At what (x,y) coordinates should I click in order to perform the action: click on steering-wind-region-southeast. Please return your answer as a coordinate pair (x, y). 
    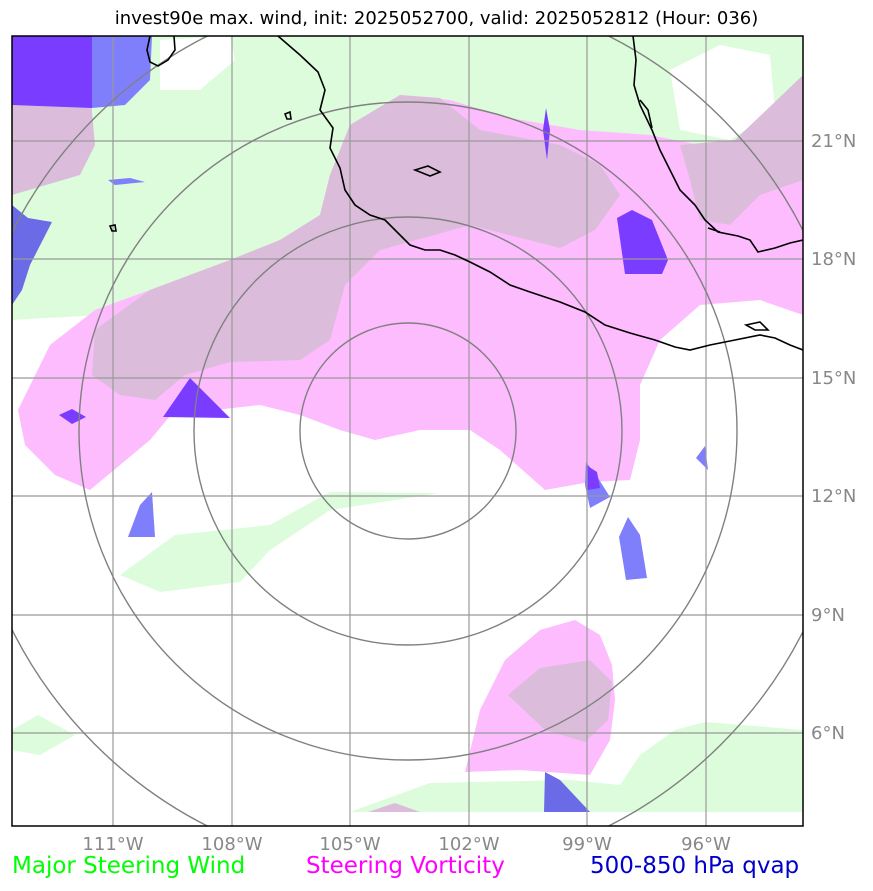
    Looking at the image, I should click on (576, 767).